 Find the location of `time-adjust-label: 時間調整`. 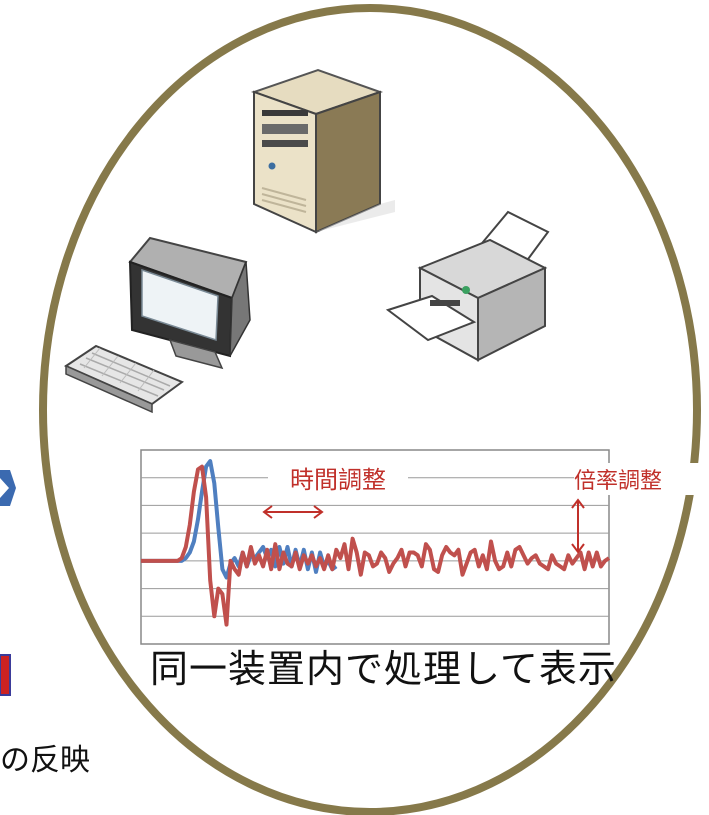

time-adjust-label: 時間調整 is located at coordinates (338, 477).